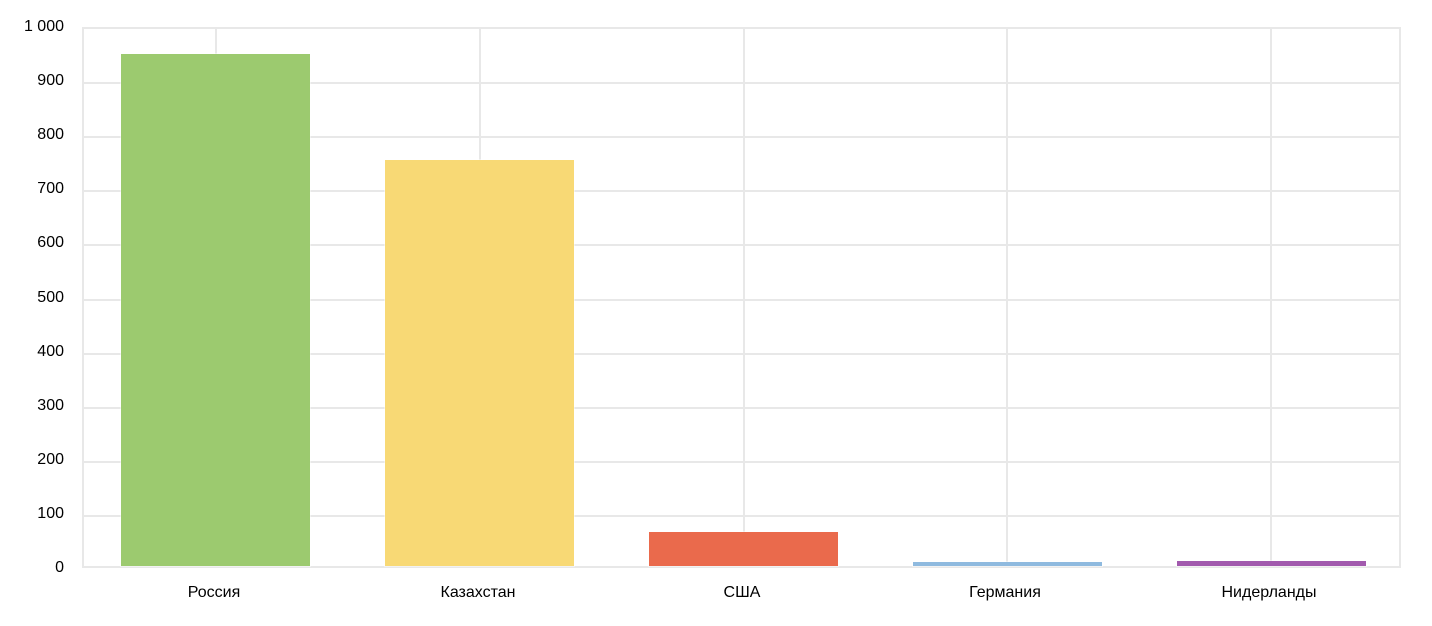  I want to click on x-axis-label: Германия, so click(1005, 592).